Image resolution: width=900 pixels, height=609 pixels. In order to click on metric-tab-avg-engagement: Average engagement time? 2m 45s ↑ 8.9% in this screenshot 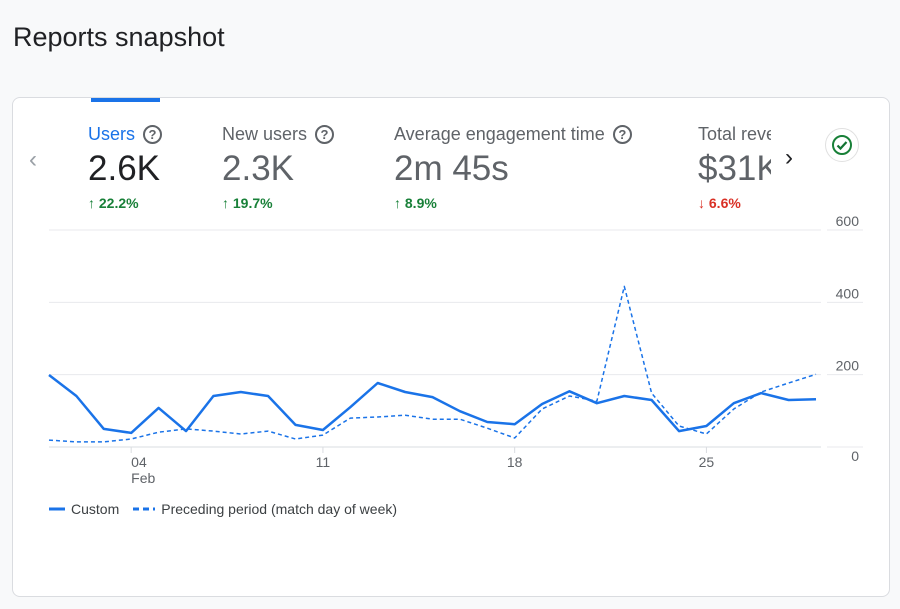, I will do `click(513, 167)`.